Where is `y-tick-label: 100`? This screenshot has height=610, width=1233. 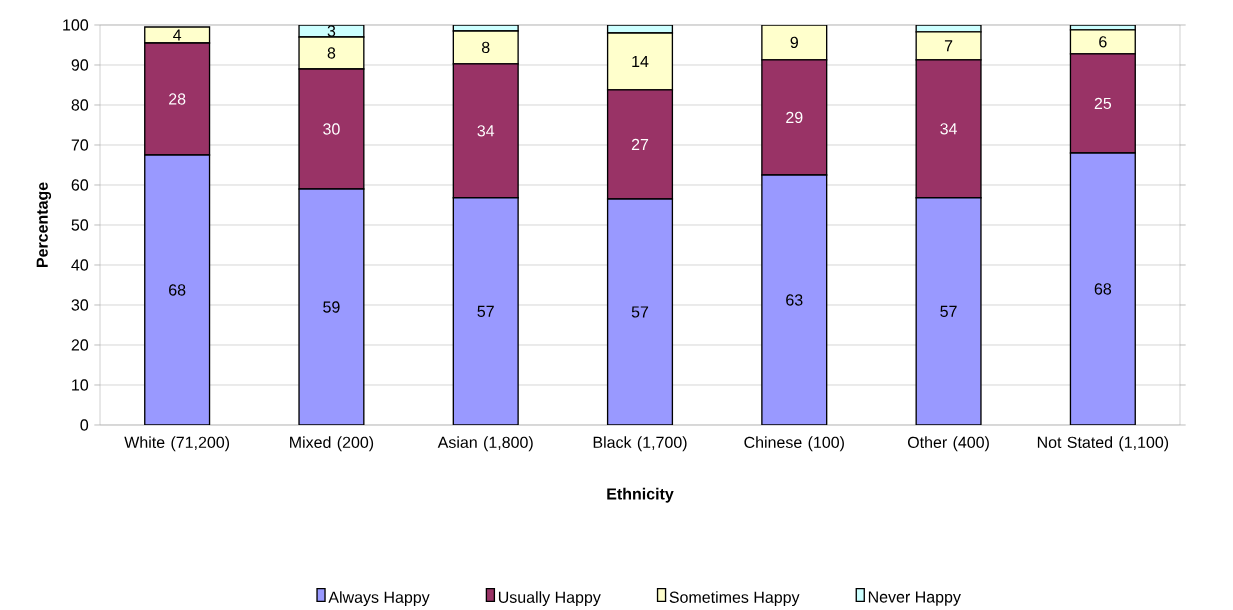
y-tick-label: 100 is located at coordinates (76, 25).